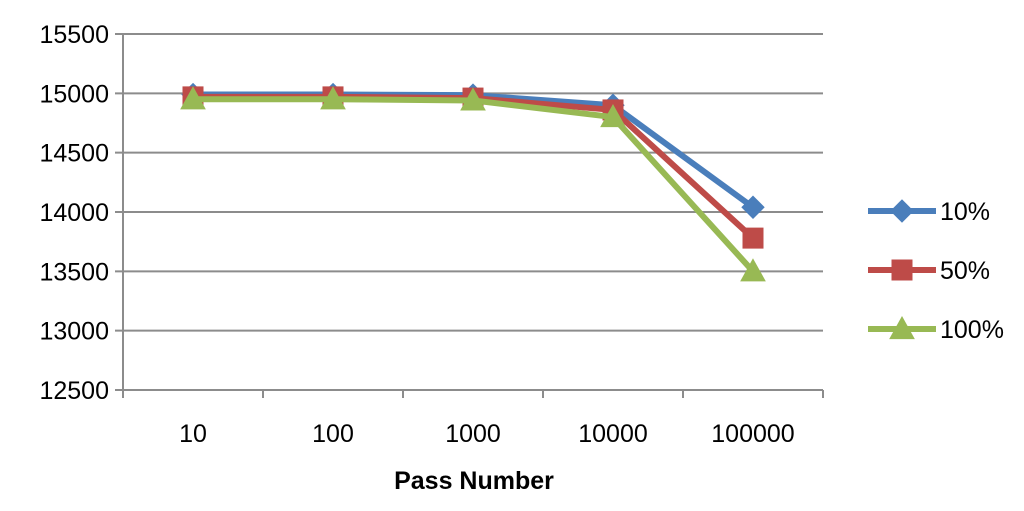 This screenshot has width=1024, height=511. Describe the element at coordinates (74, 391) in the screenshot. I see `y-tick-label: 12500` at that location.